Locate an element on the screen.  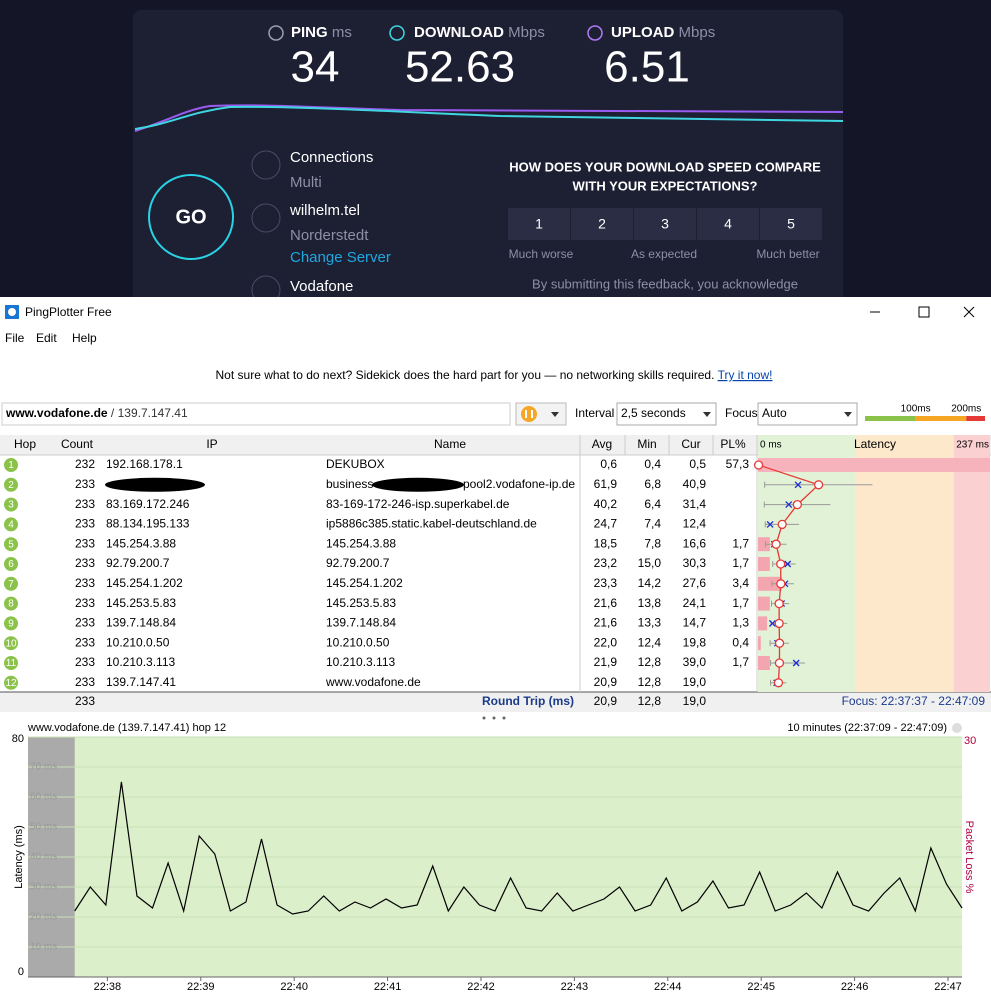
metric-label: UPLOAD is located at coordinates (643, 32).